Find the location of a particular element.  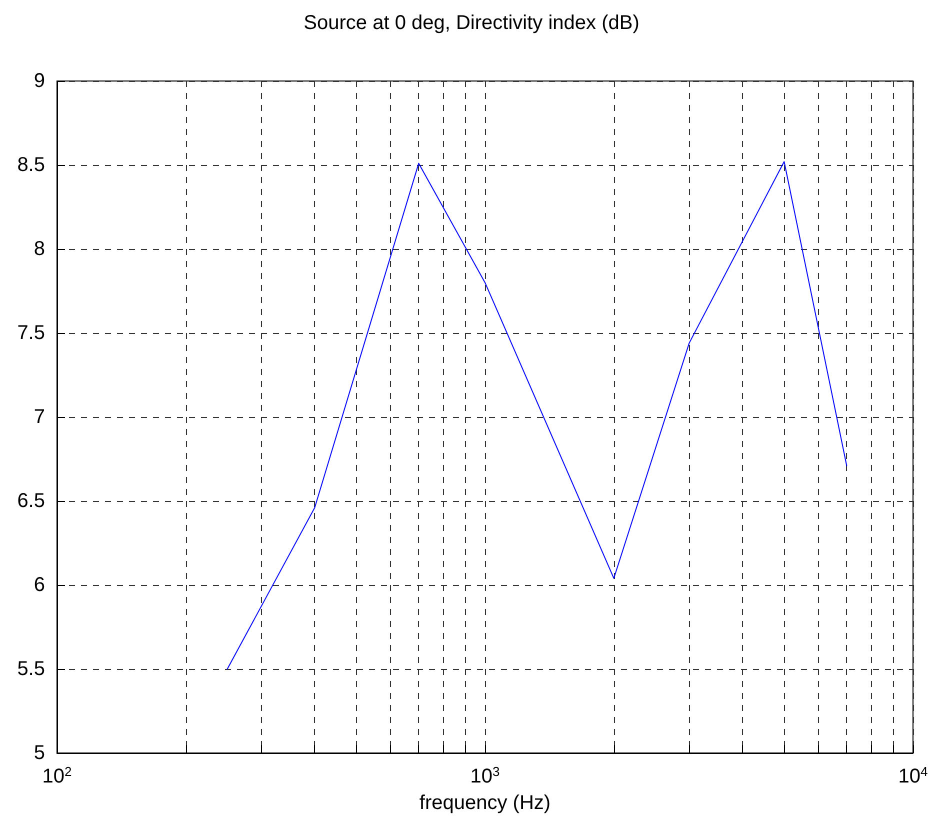

y-tick-label: 6.5 is located at coordinates (31, 501).